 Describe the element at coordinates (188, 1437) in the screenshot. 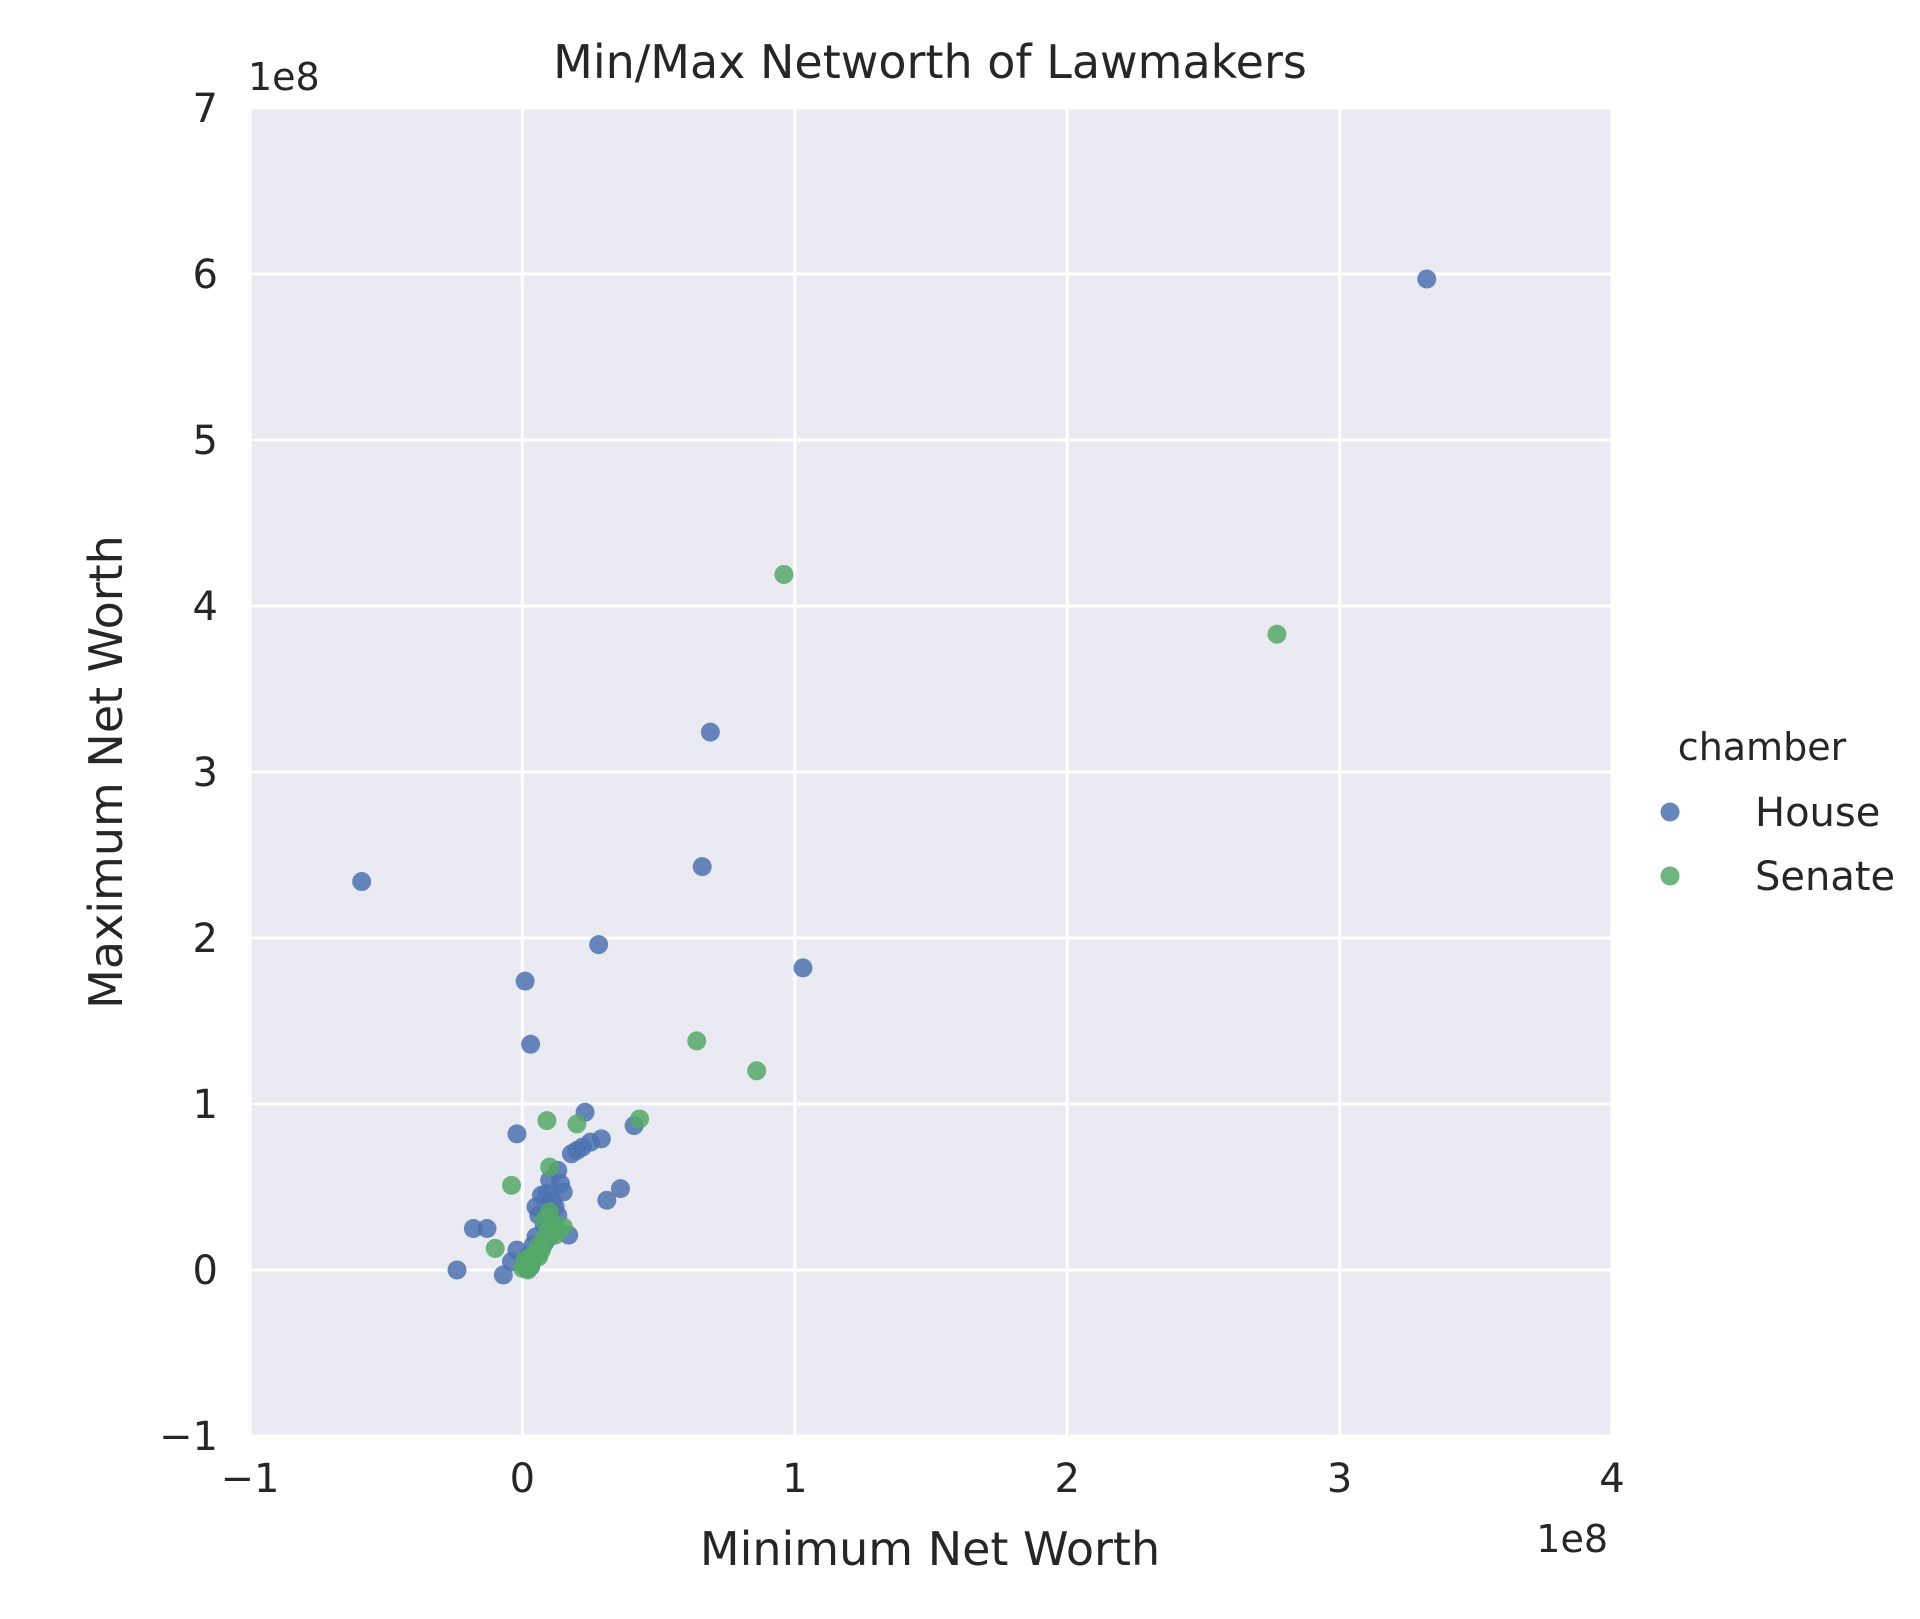

I see `y-tick-label: −1` at that location.